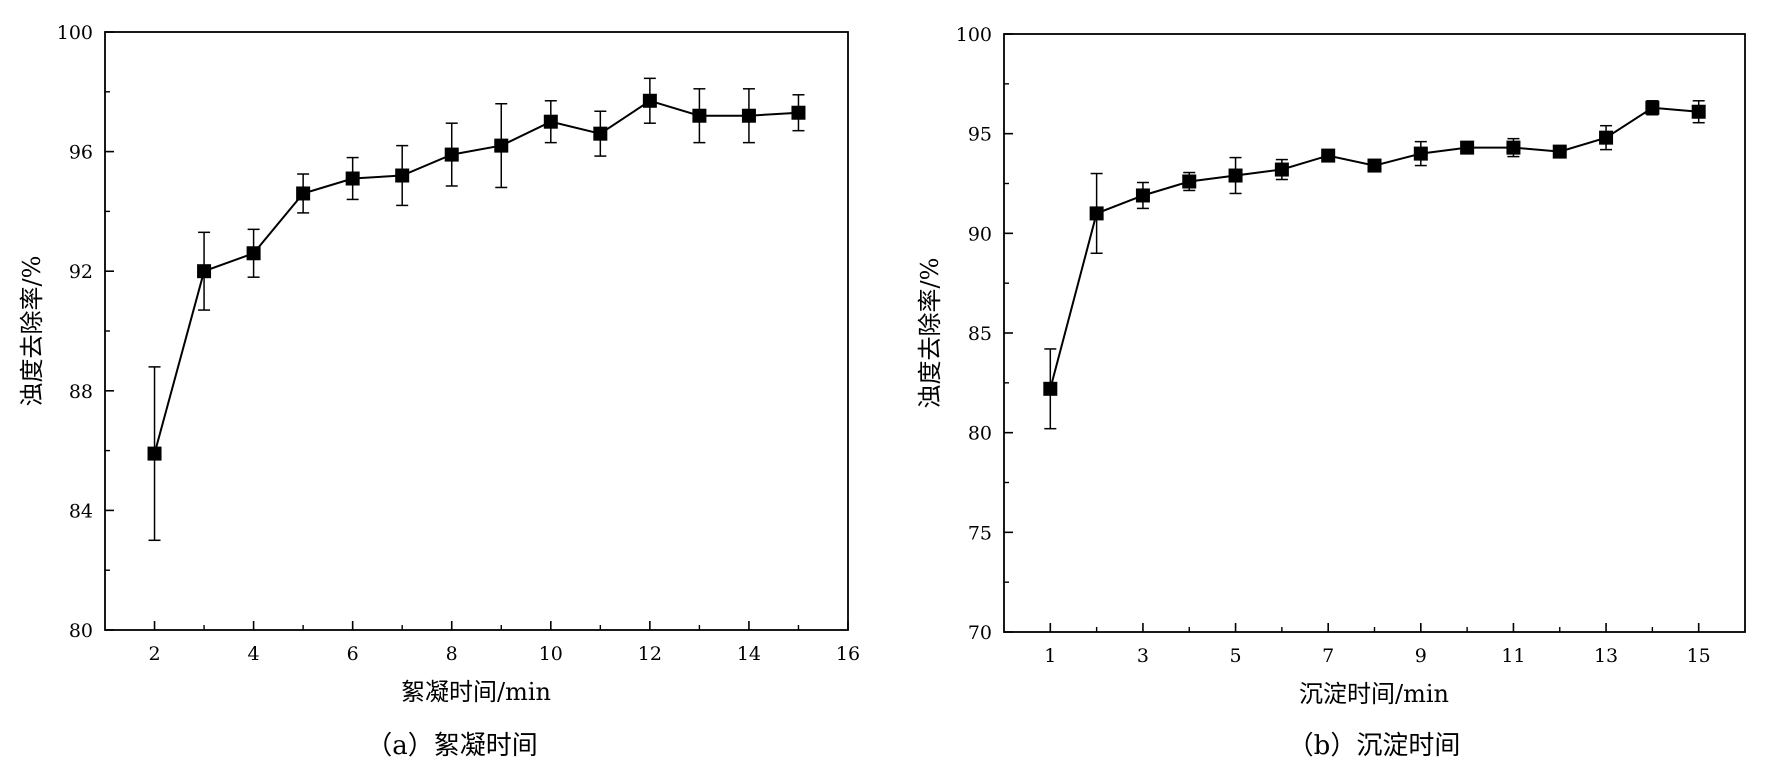 This screenshot has width=1772, height=768. I want to click on x-tick-label: 10, so click(551, 654).